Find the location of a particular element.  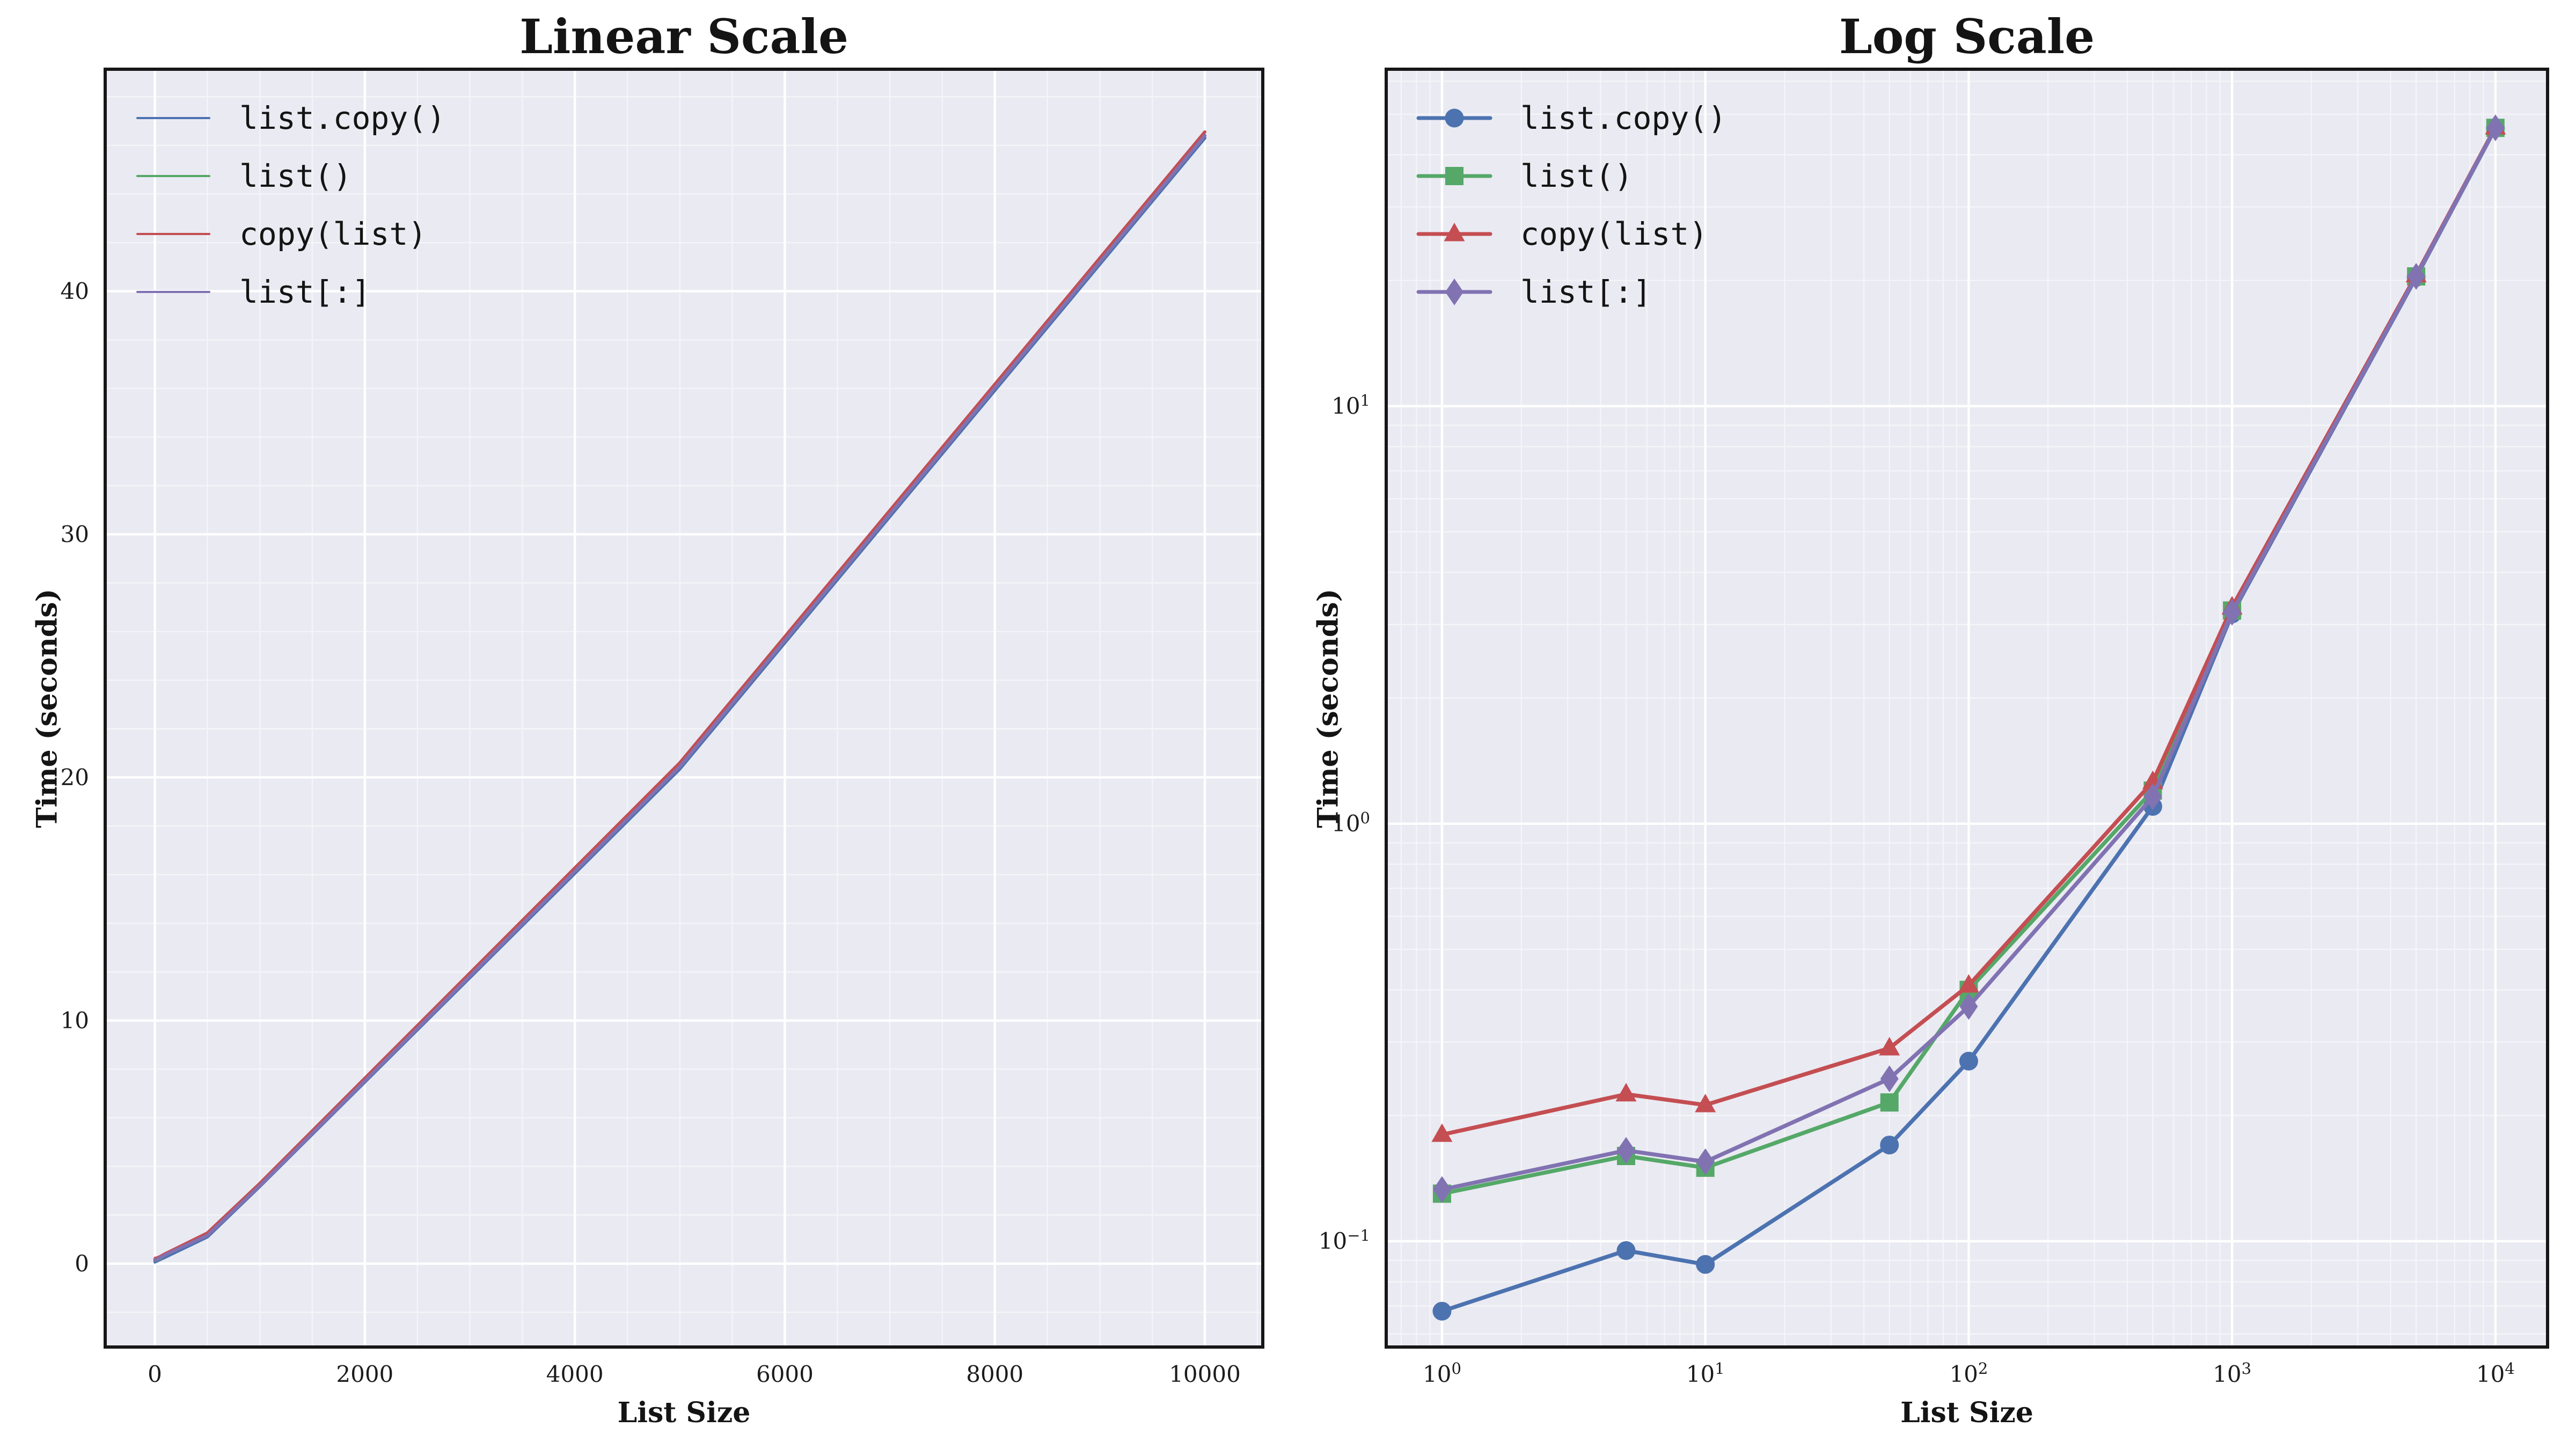

y-tick-label: 10⁰ is located at coordinates (1350, 822).